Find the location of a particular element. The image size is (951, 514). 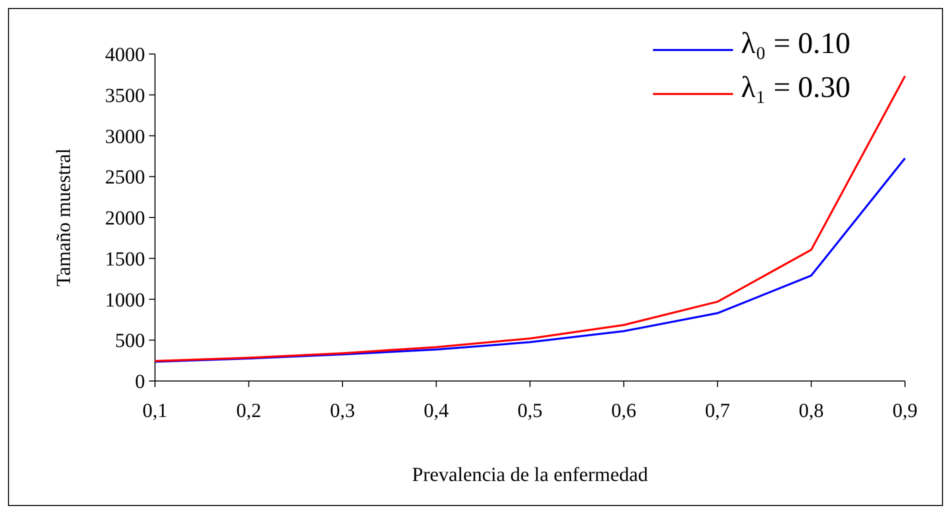

y-tick-label: 500 is located at coordinates (130, 341).